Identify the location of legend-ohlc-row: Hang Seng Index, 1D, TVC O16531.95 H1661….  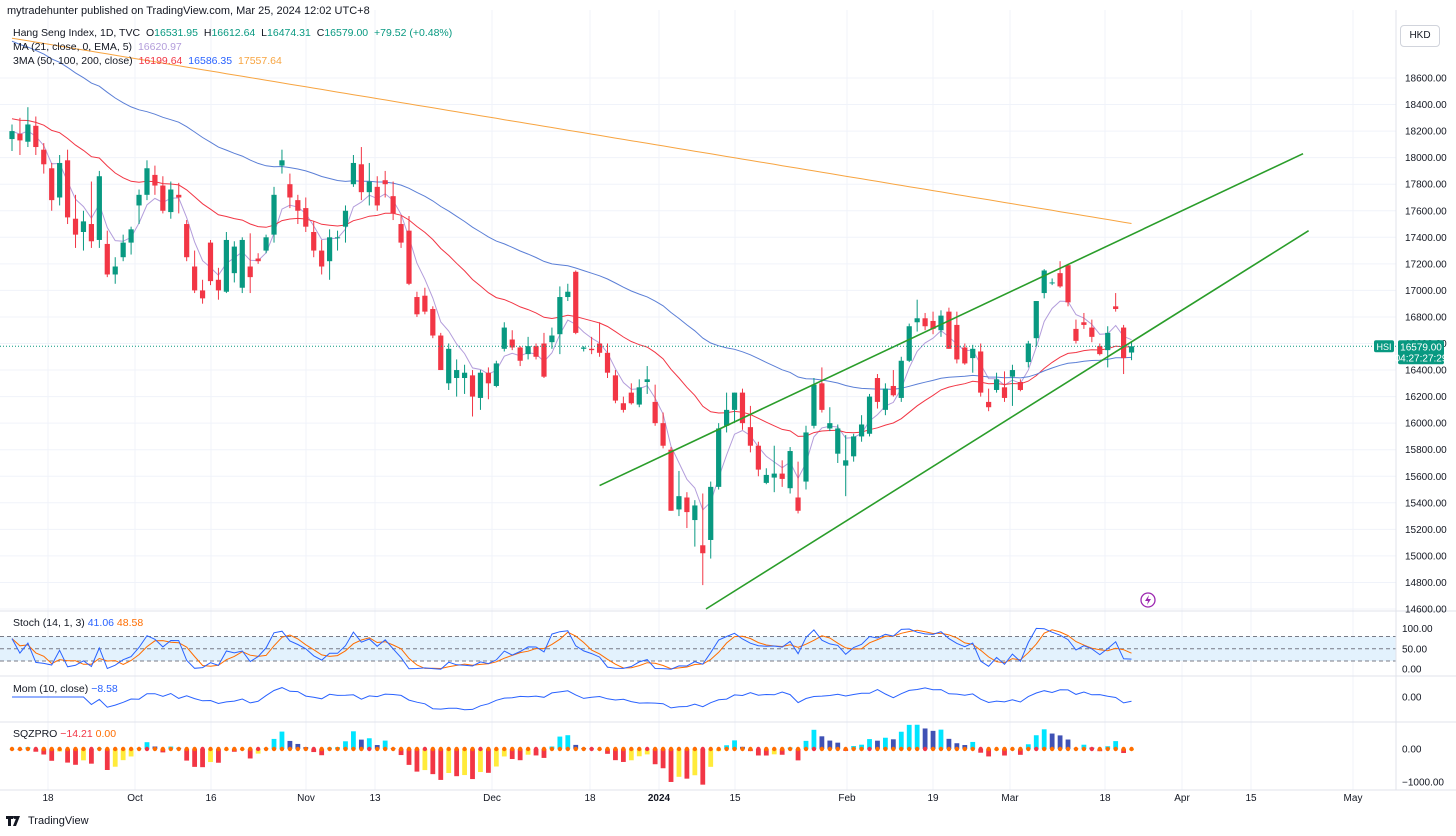
(232, 33).